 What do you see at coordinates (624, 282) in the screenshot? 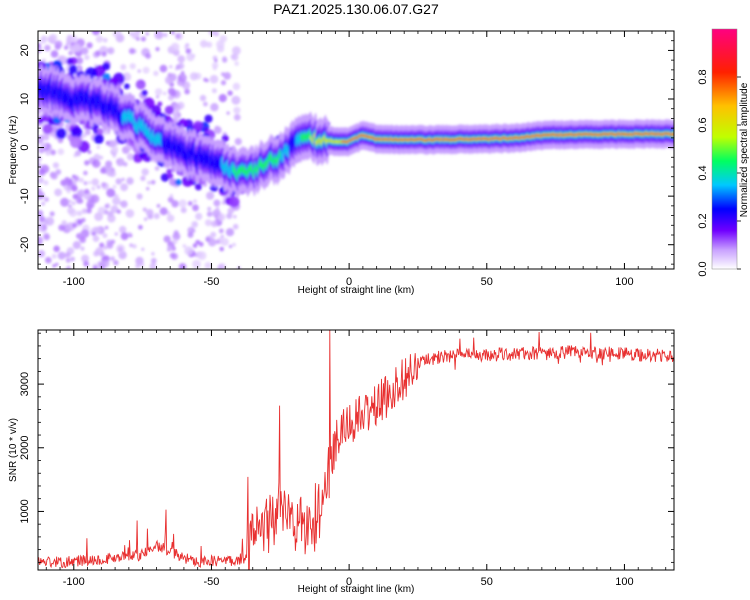
I see `spectrogram-x-tick-label: 100` at bounding box center [624, 282].